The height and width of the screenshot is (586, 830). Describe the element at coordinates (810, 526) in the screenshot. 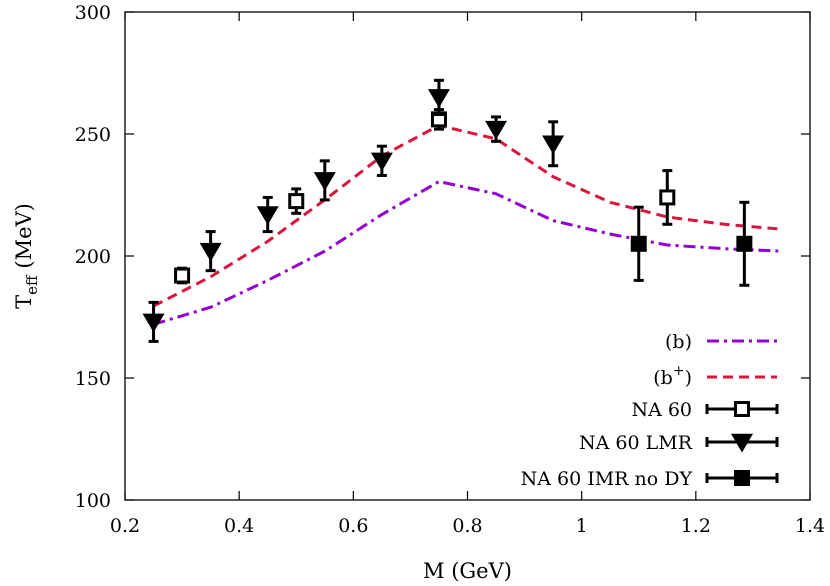

I see `x-tick-label: 1.4` at that location.